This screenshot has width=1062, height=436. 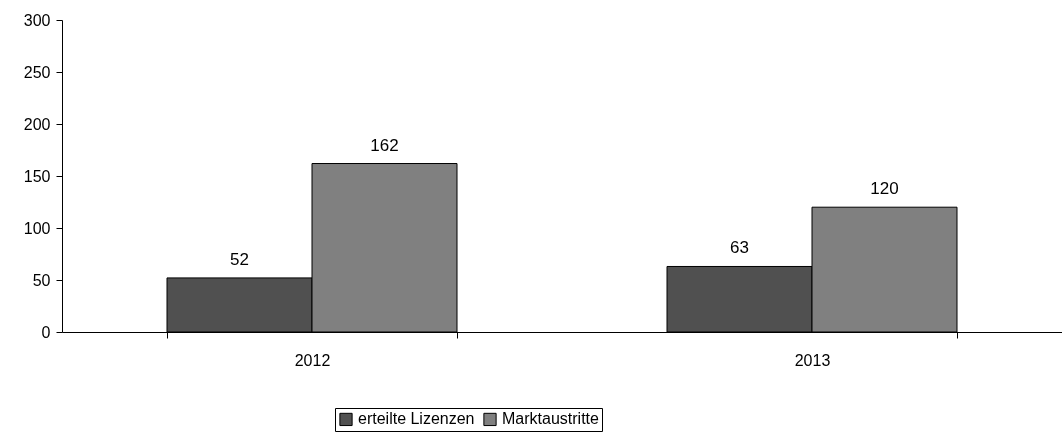 What do you see at coordinates (46, 332) in the screenshot?
I see `y-tick-label: 0` at bounding box center [46, 332].